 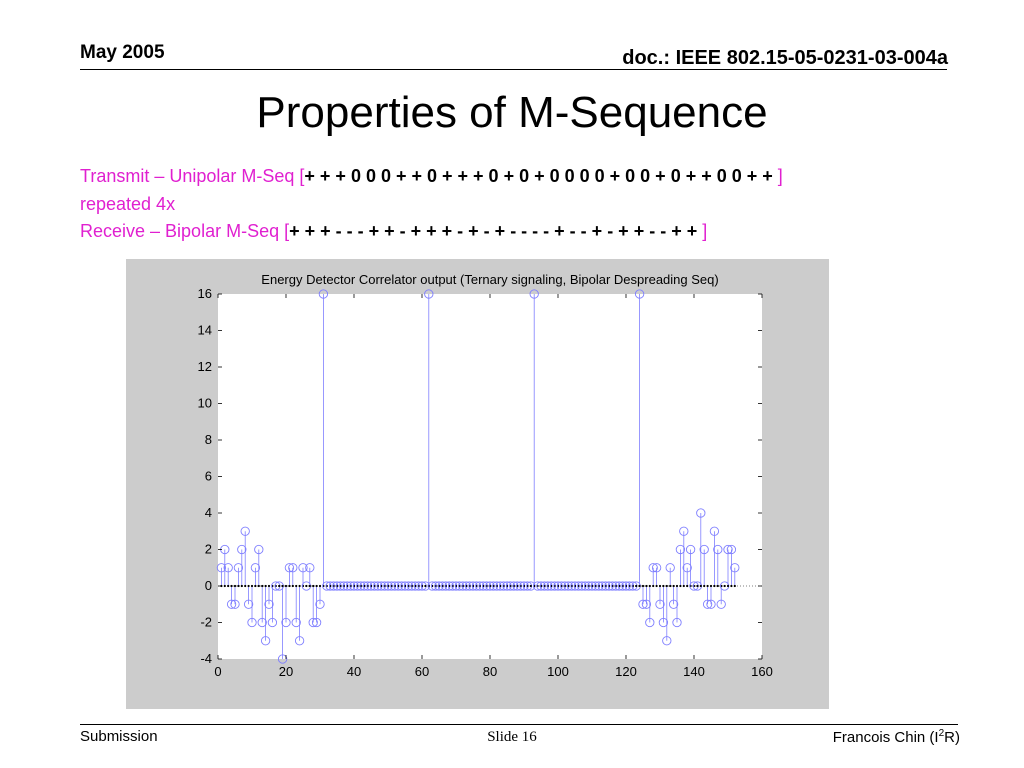 I want to click on repeat-line: repeated 4x, so click(x=128, y=204).